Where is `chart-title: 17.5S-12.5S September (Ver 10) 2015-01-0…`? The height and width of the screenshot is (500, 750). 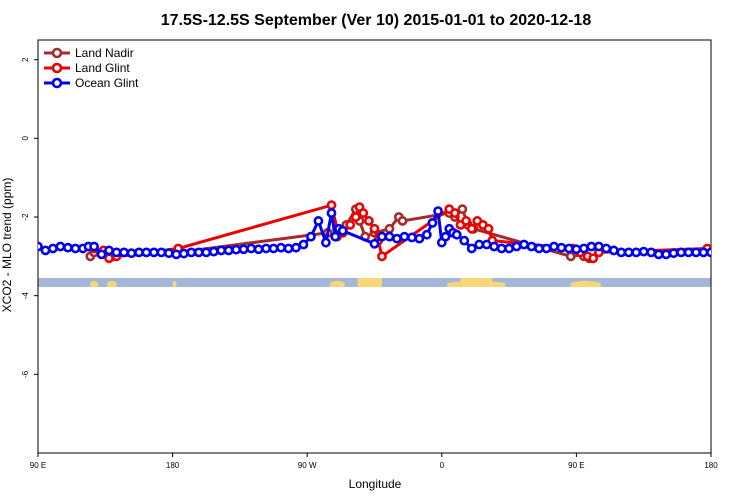
chart-title: 17.5S-12.5S September (Ver 10) 2015-01-0… is located at coordinates (376, 20).